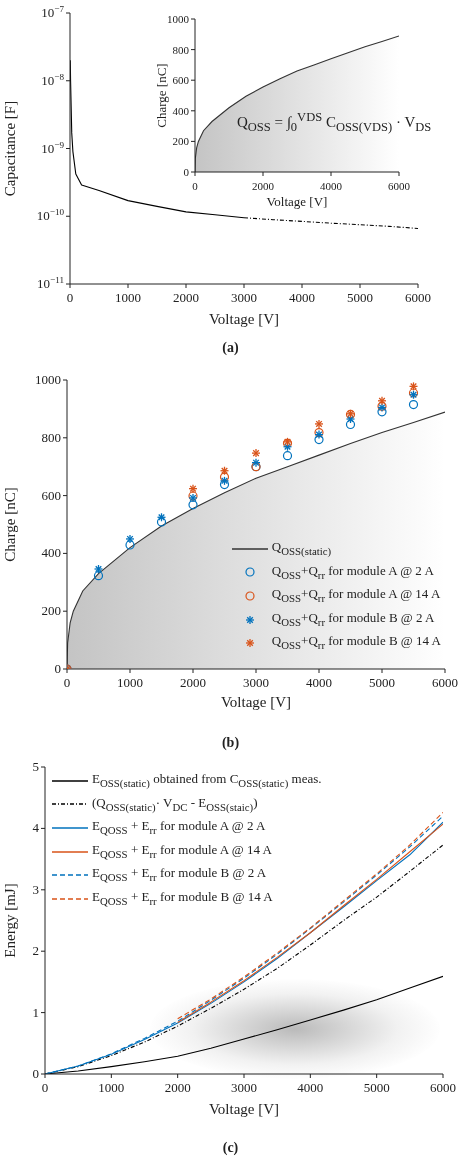 Image resolution: width=461 pixels, height=1165 pixels. Describe the element at coordinates (36, 828) in the screenshot. I see `y-tick-label: 4` at that location.